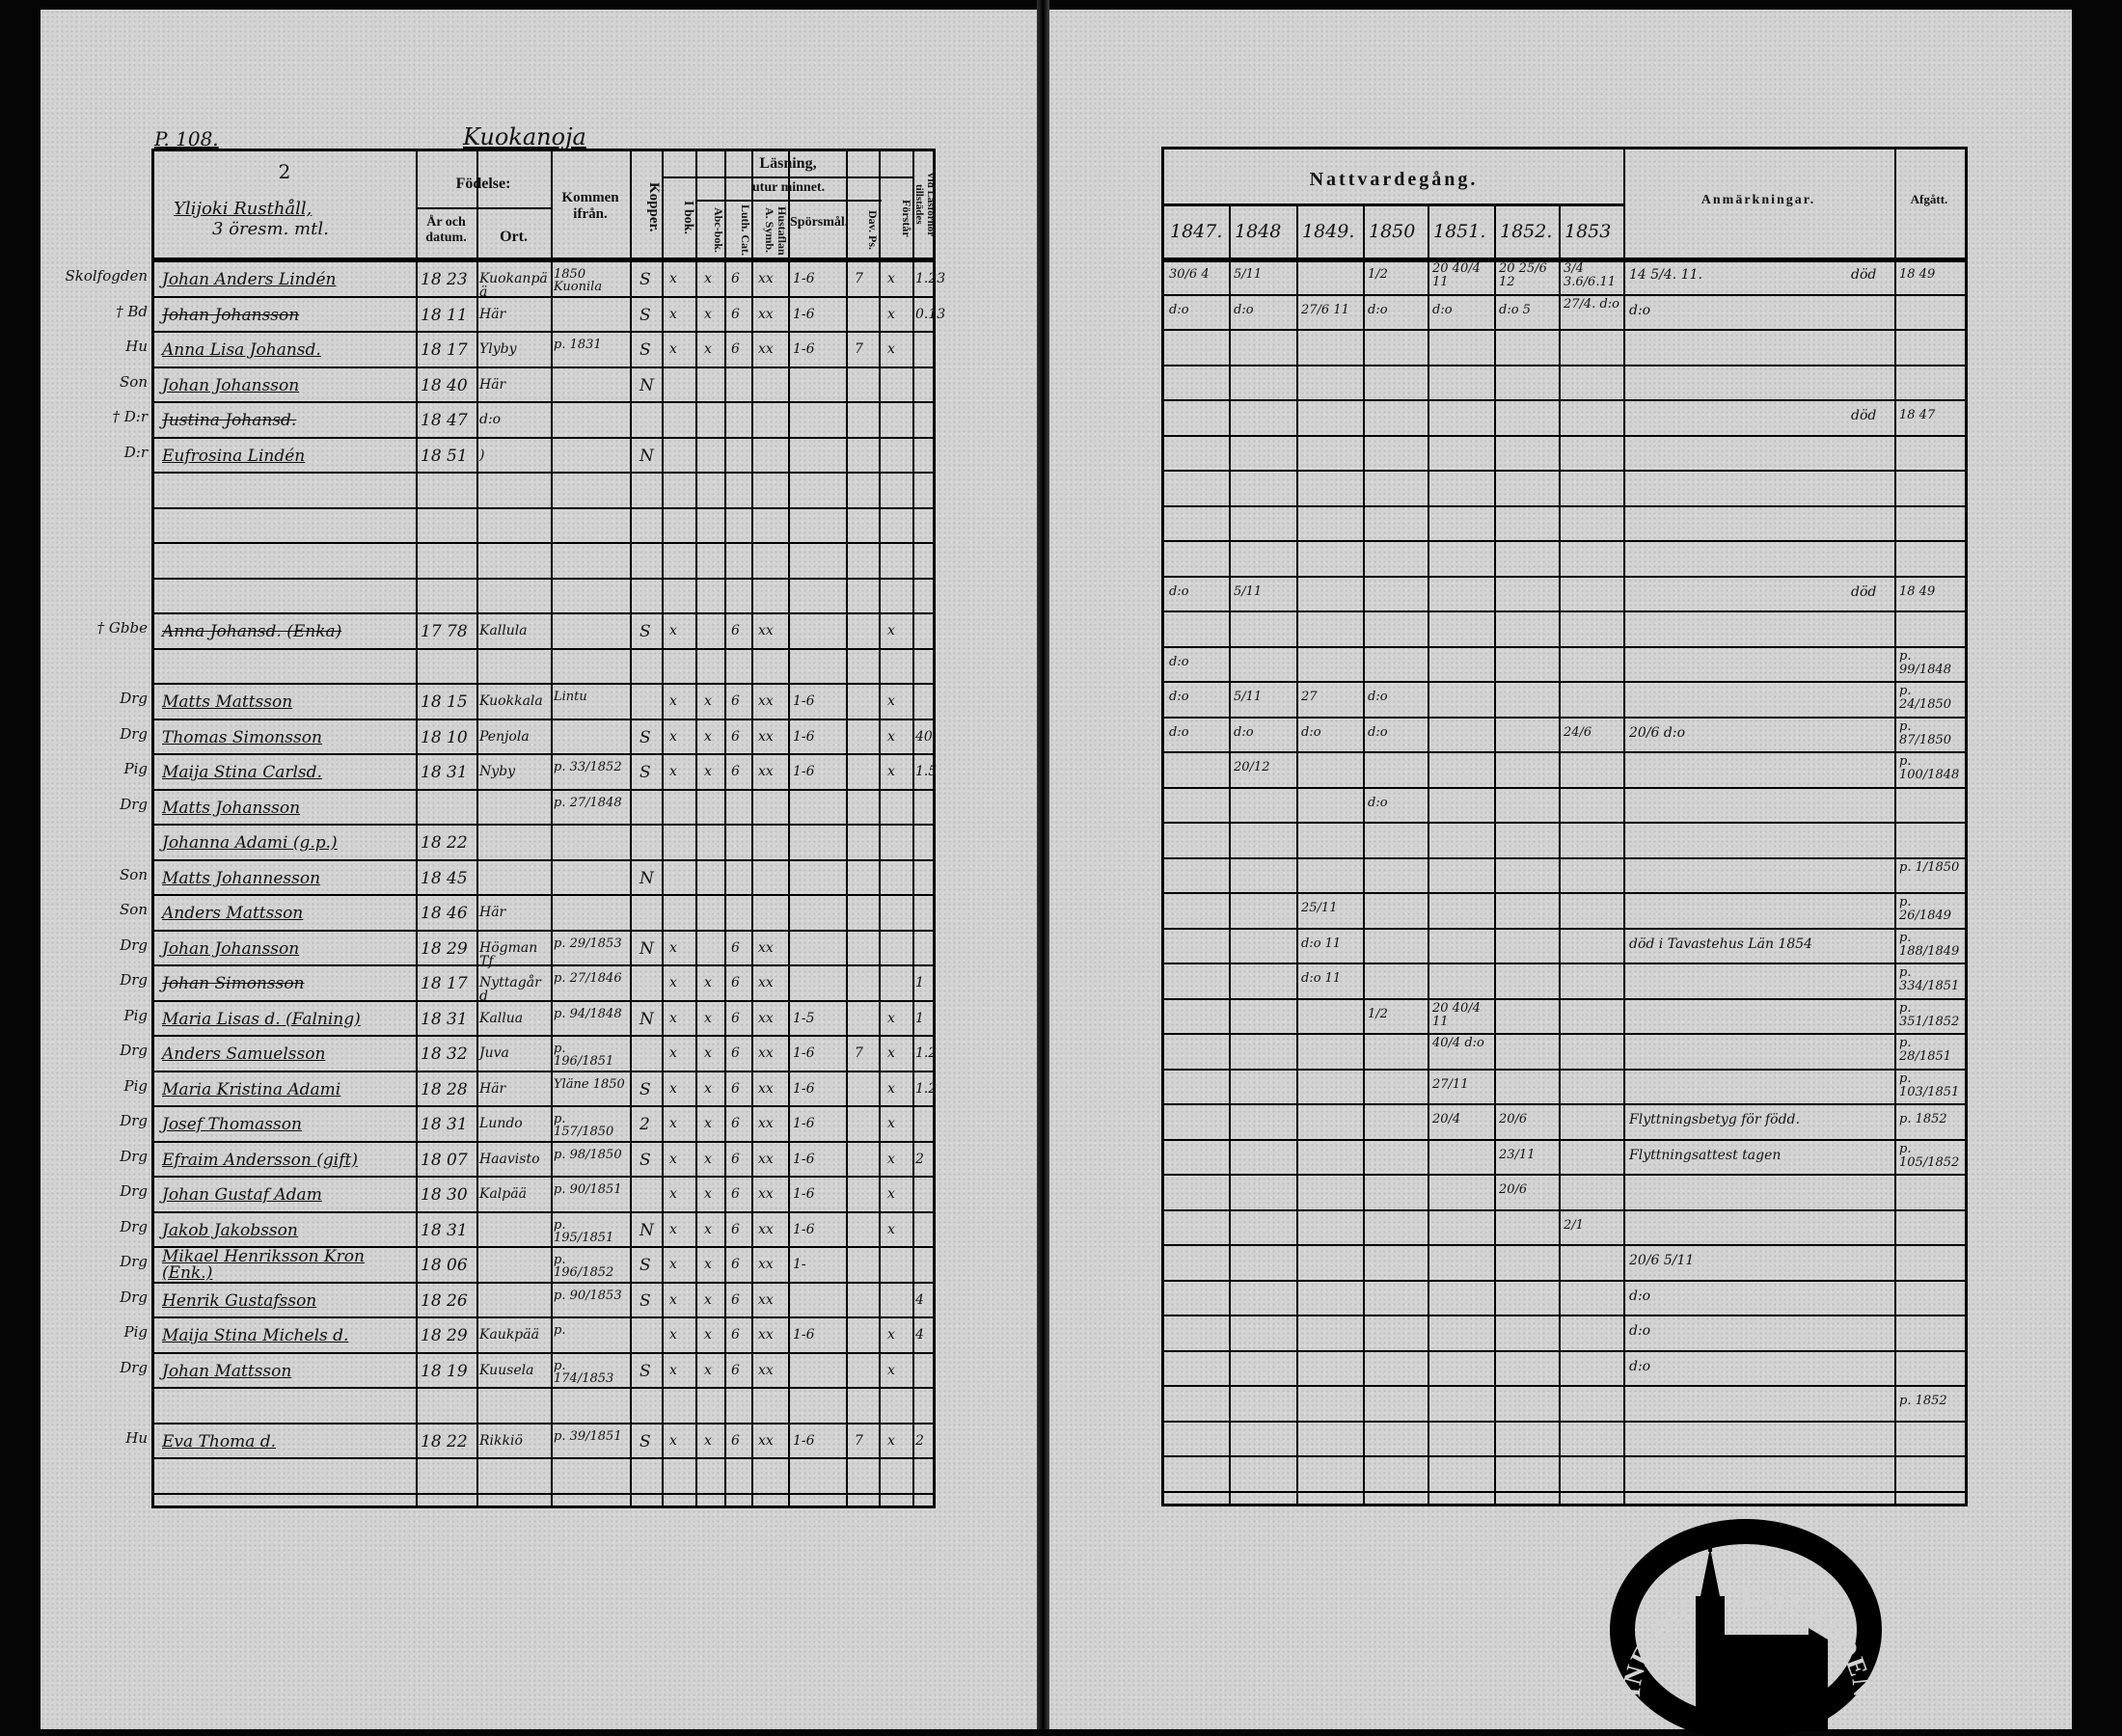  What do you see at coordinates (1190, 274) in the screenshot?
I see `communion-date: 30/6 4` at bounding box center [1190, 274].